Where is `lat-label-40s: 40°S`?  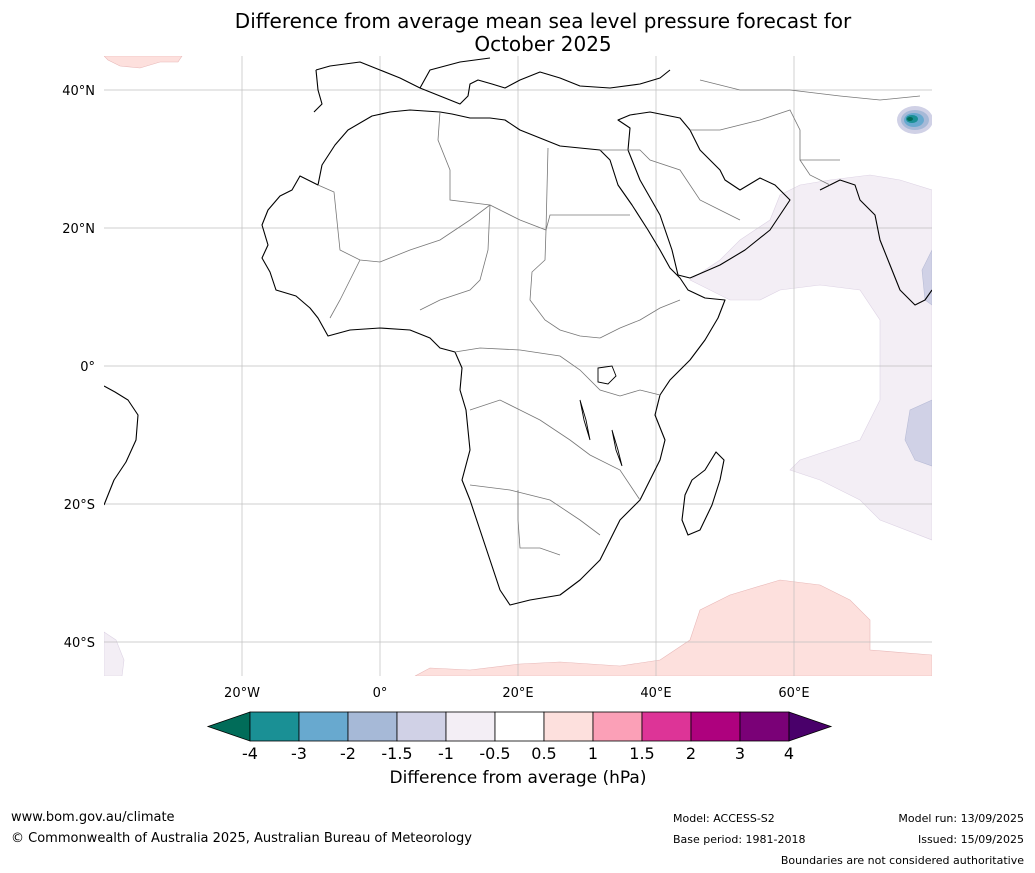
lat-label-40s: 40°S is located at coordinates (79, 643).